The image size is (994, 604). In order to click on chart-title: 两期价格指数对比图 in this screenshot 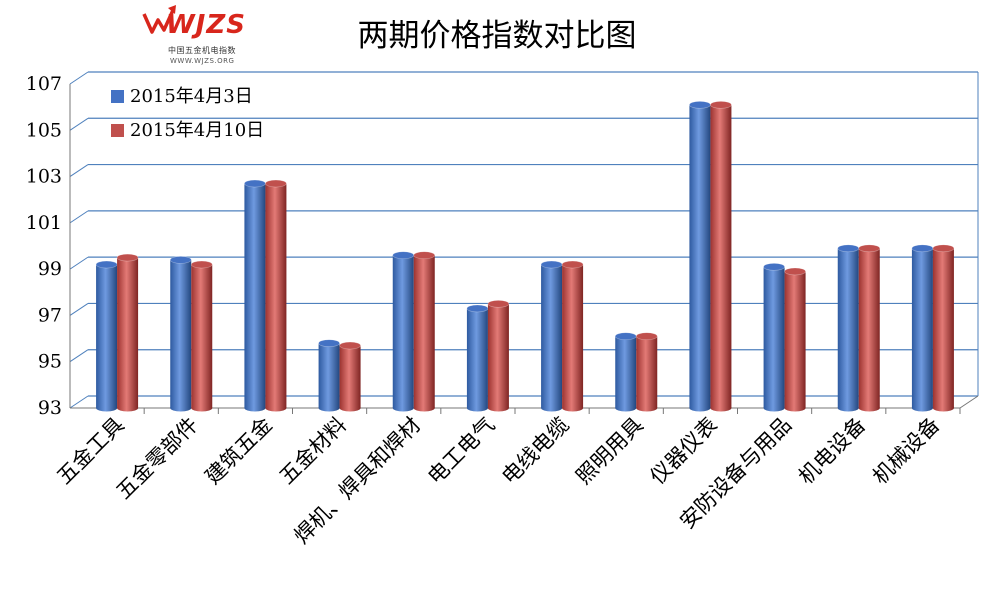, I will do `click(497, 36)`.